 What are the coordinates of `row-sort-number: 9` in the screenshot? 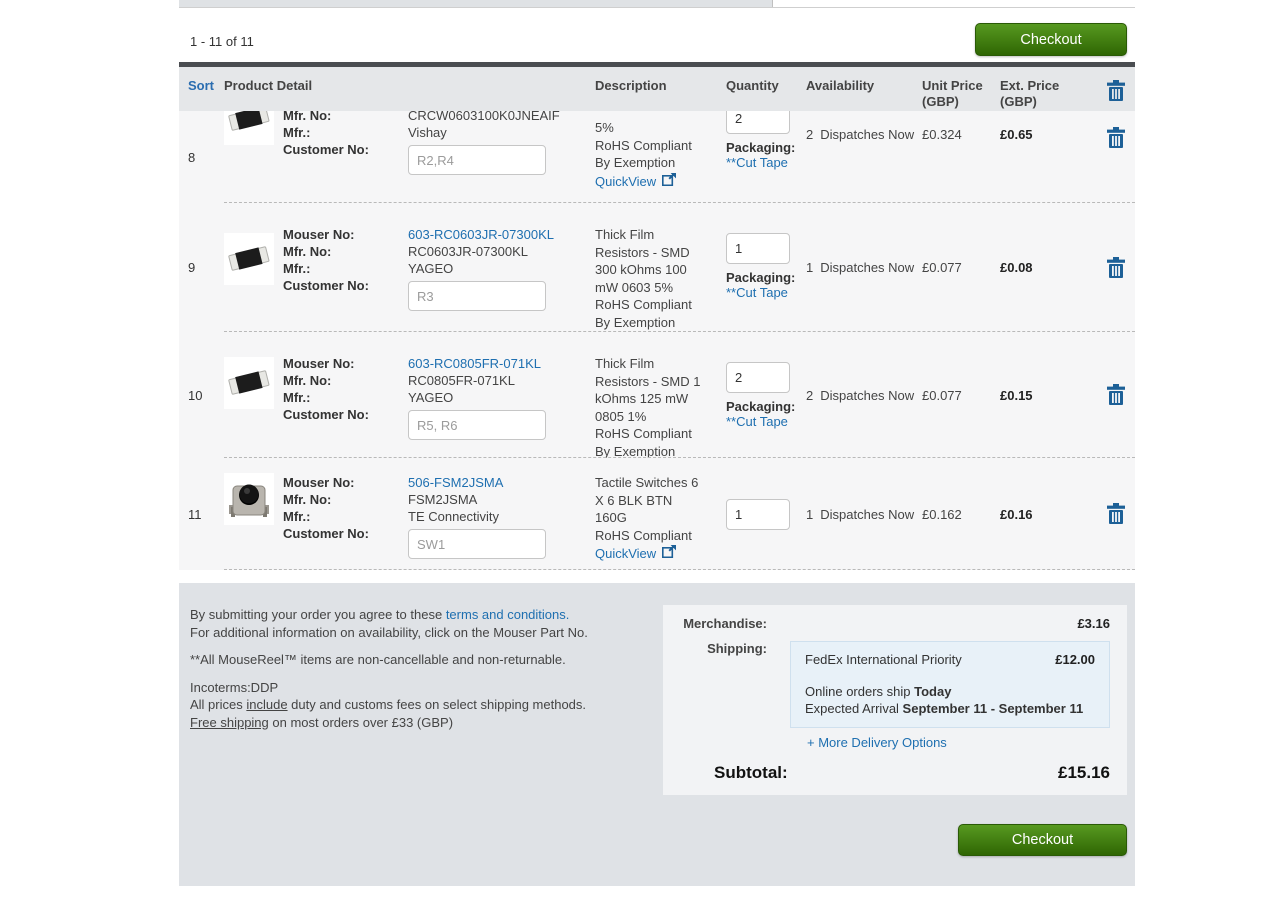 It's located at (192, 267).